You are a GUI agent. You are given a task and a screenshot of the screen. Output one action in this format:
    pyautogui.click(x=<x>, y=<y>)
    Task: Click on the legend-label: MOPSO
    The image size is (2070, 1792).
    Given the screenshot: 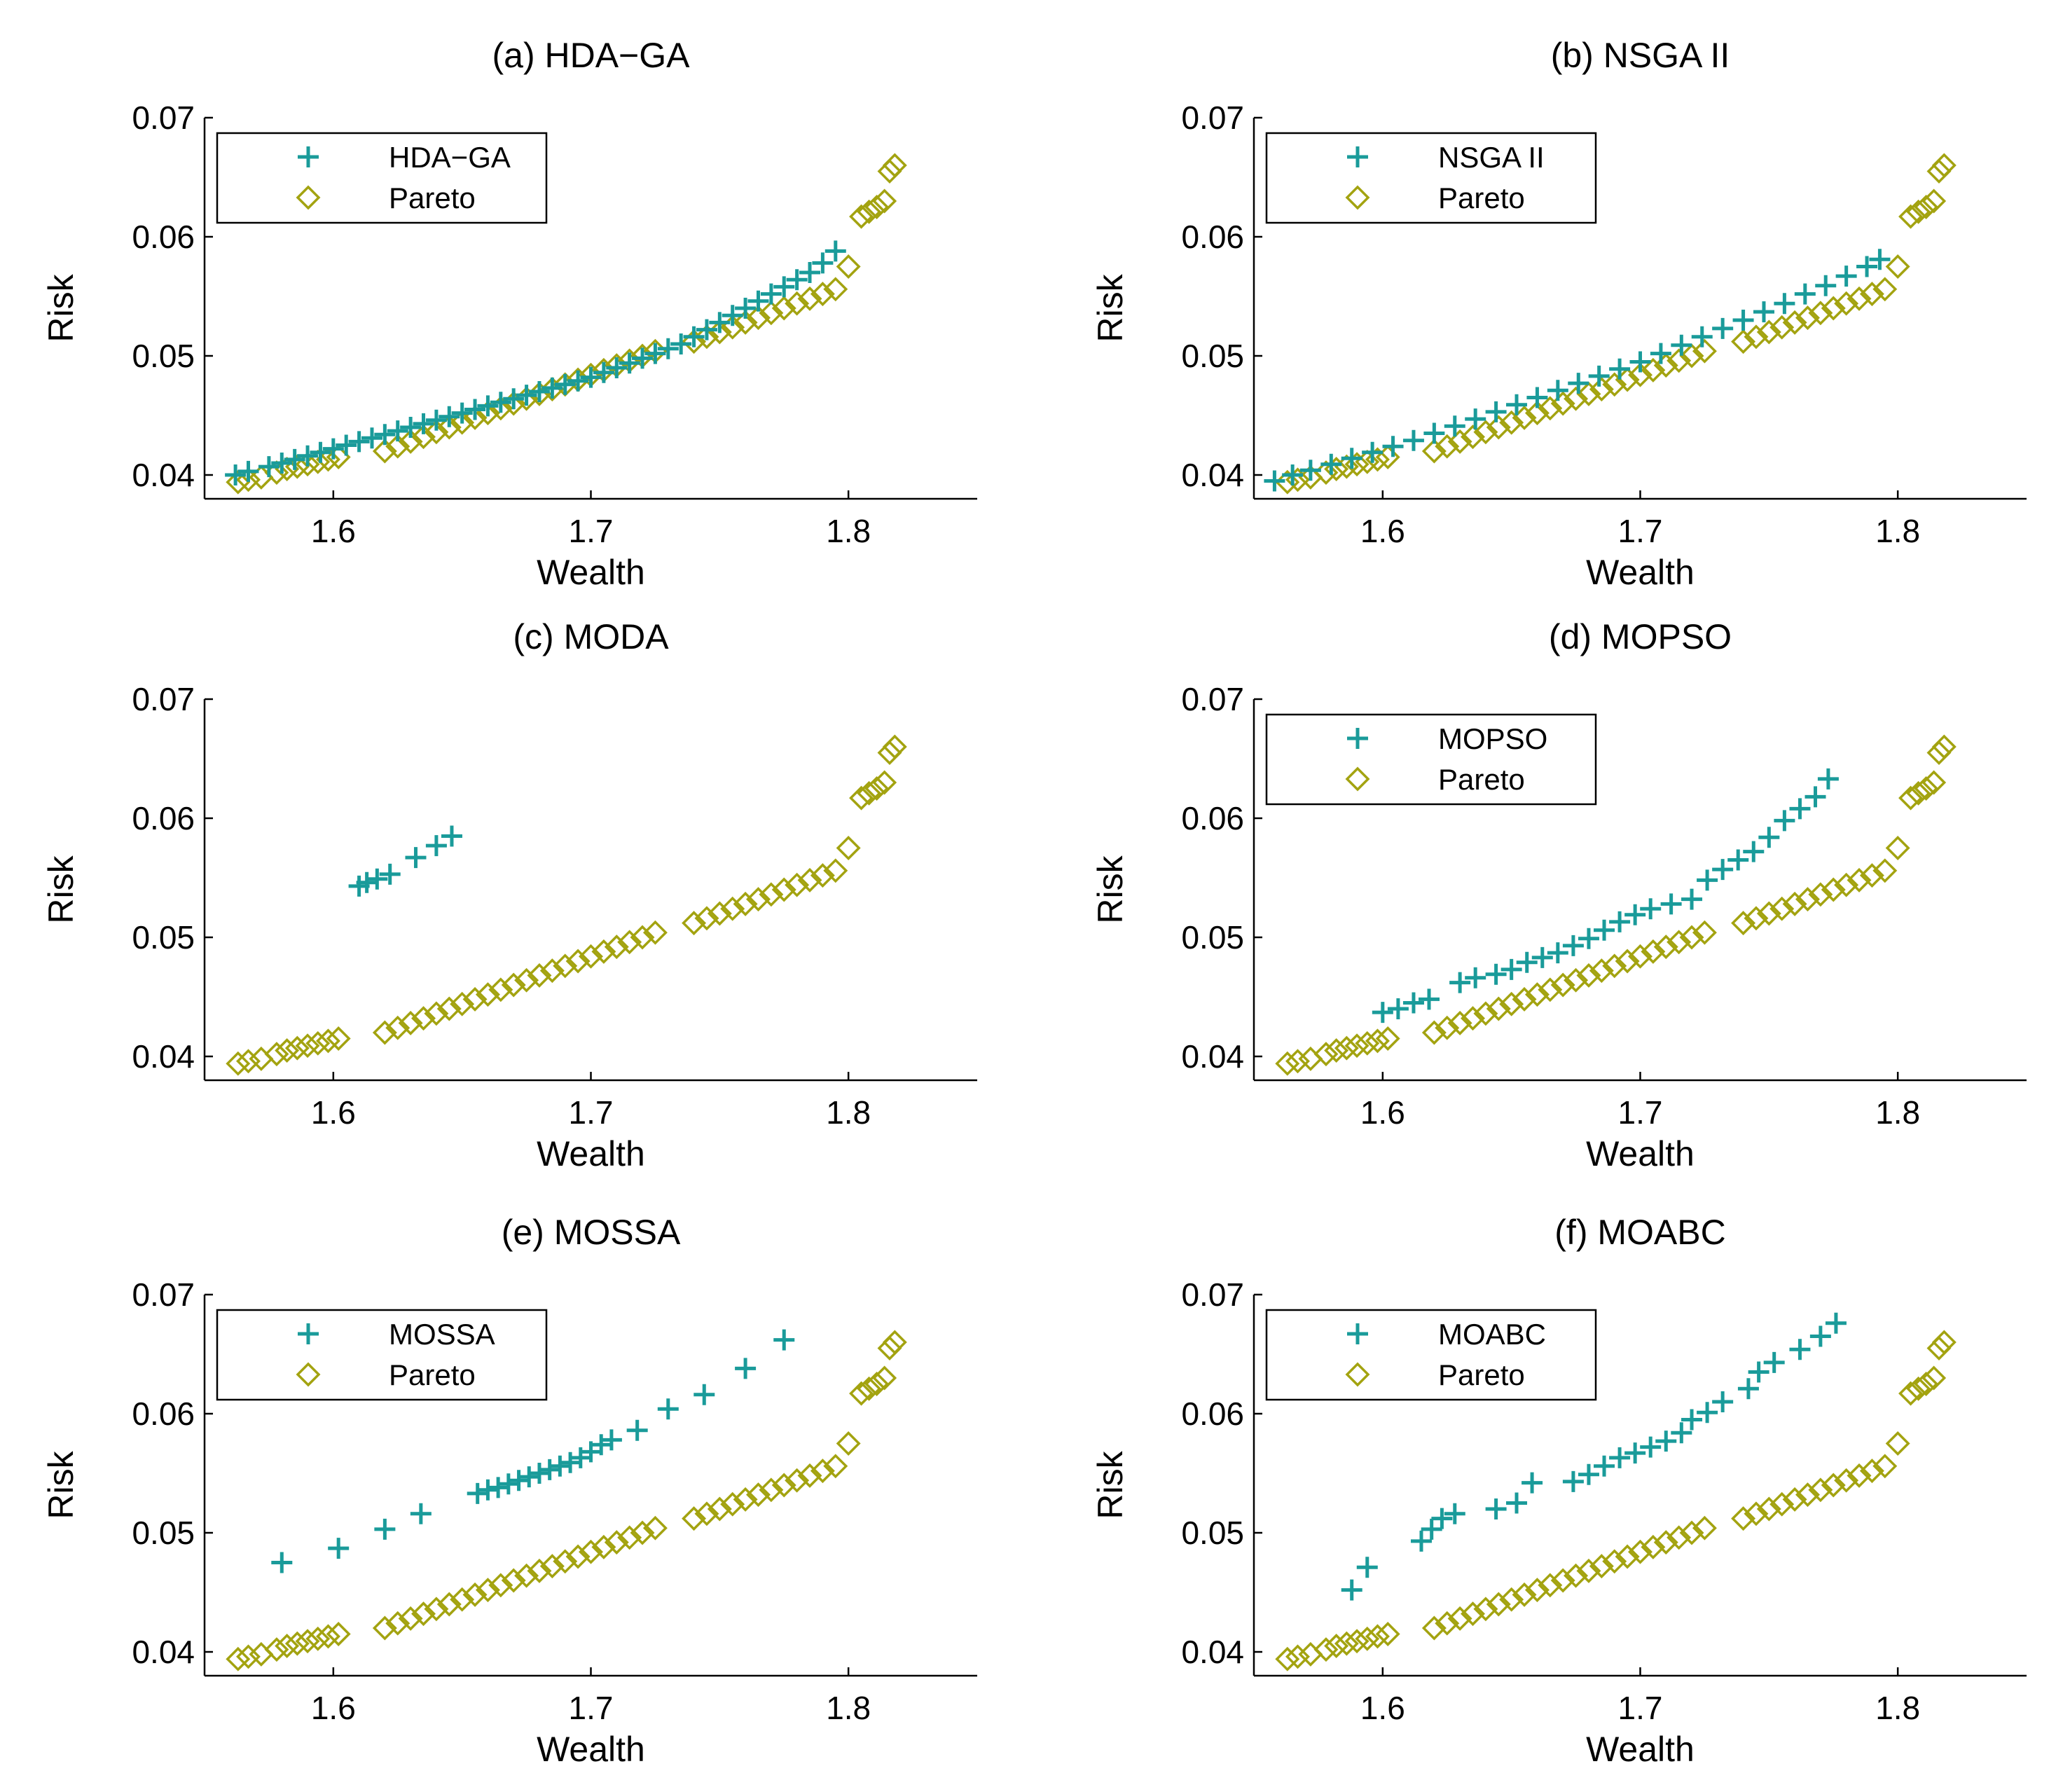 What is the action you would take?
    pyautogui.click(x=1492, y=738)
    